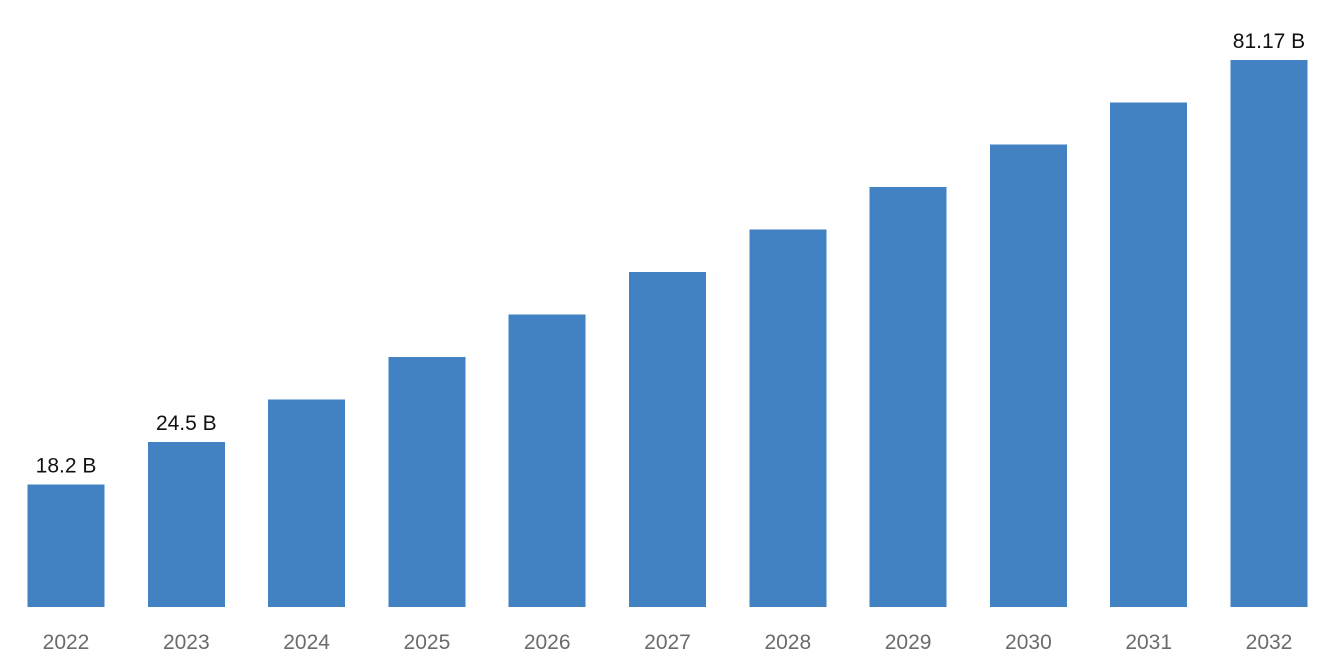 The width and height of the screenshot is (1336, 668). What do you see at coordinates (908, 397) in the screenshot?
I see `bar-2029` at bounding box center [908, 397].